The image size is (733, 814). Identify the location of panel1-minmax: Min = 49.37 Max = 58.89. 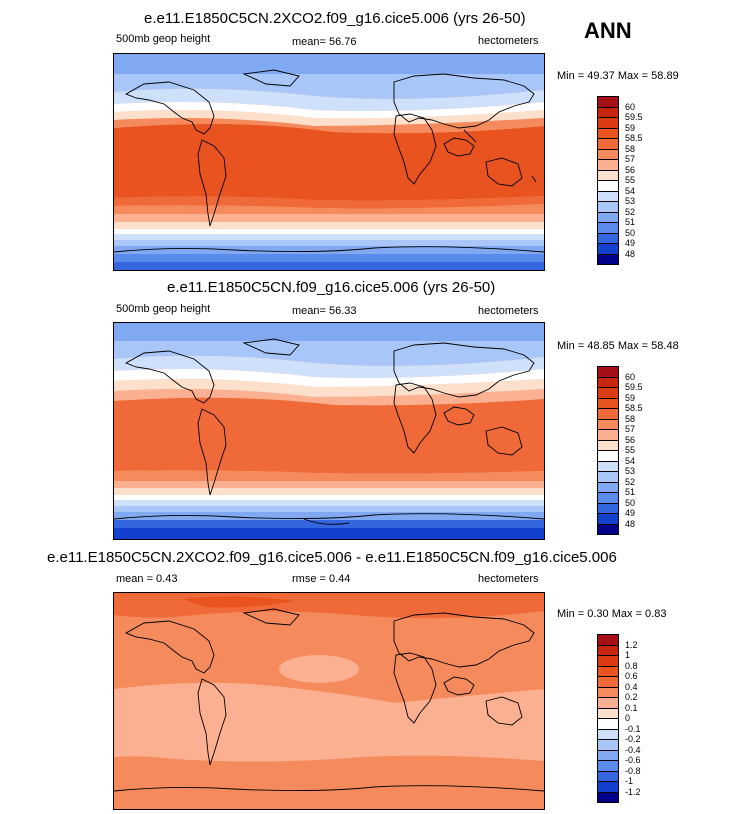
(618, 76).